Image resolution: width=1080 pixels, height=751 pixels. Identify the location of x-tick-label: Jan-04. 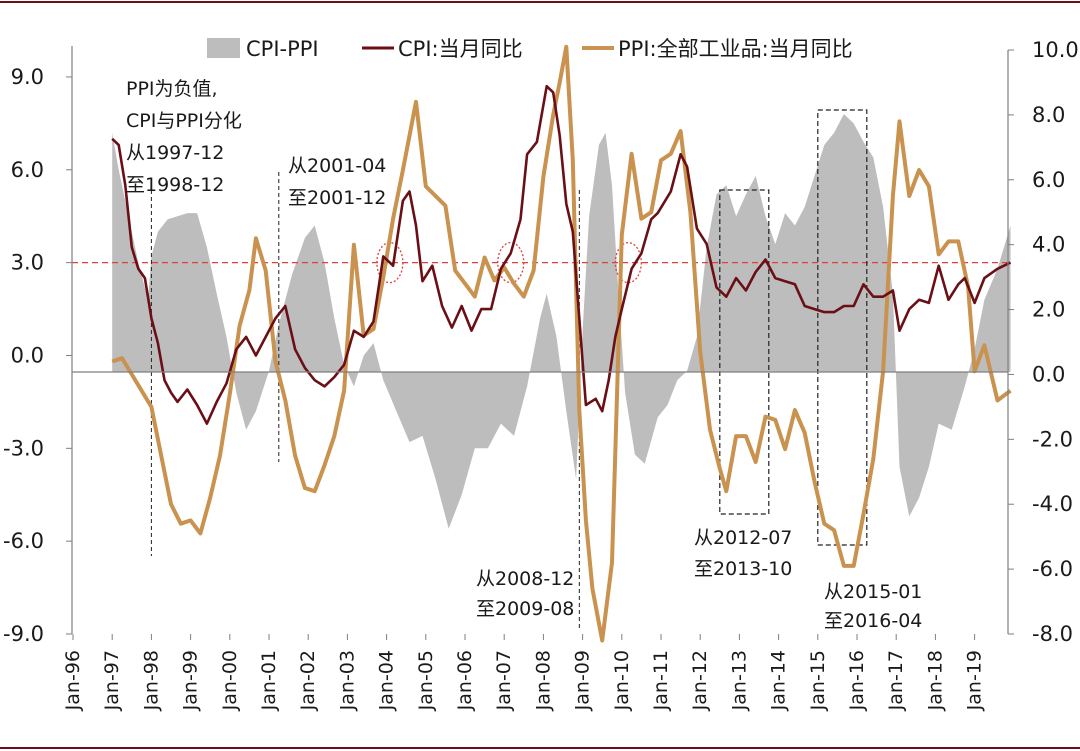
(387, 680).